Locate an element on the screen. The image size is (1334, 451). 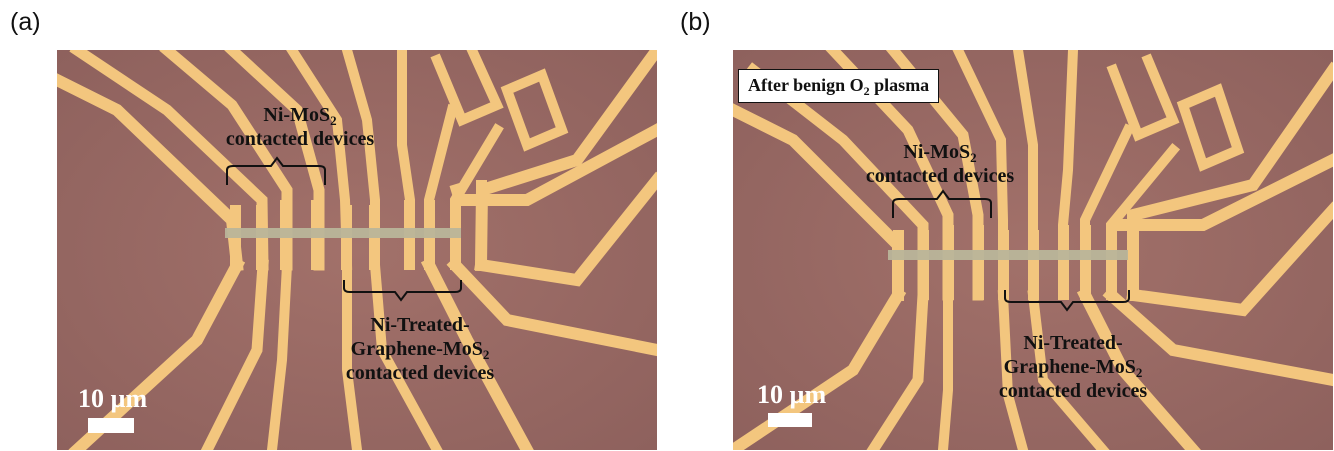
plasma-label-subscript: 2 is located at coordinates (866, 91).